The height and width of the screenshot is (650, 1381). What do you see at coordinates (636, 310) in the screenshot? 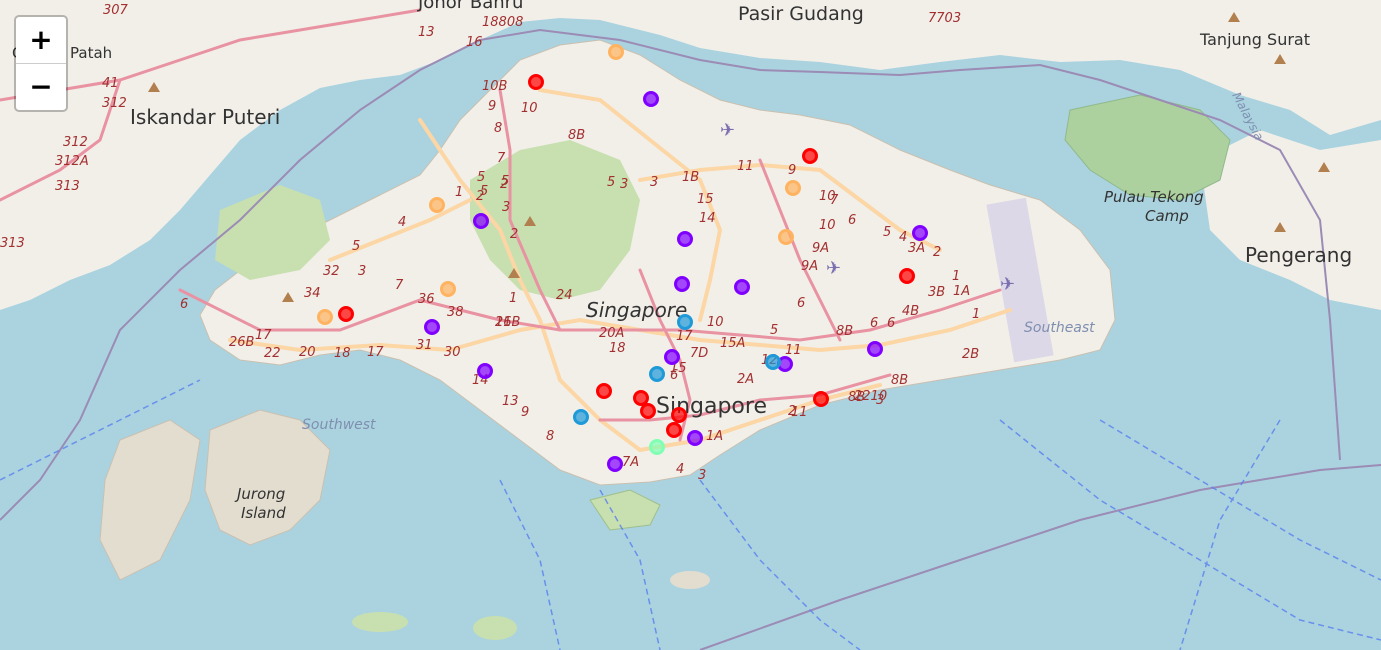
I see `label-singapore-island: Singapore` at bounding box center [636, 310].